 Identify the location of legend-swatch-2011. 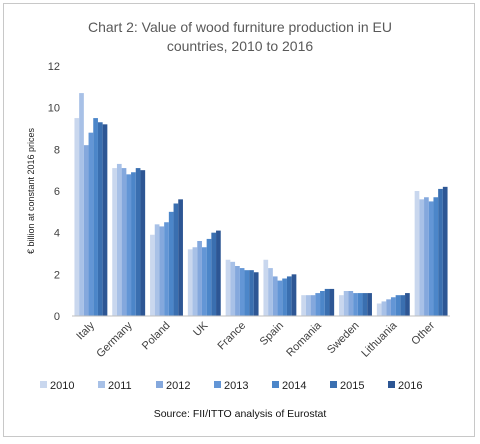
(101, 384).